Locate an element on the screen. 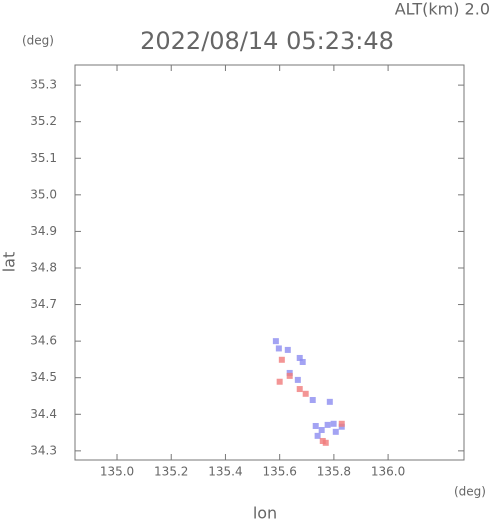 The width and height of the screenshot is (491, 521). x-unit: (deg) is located at coordinates (470, 492).